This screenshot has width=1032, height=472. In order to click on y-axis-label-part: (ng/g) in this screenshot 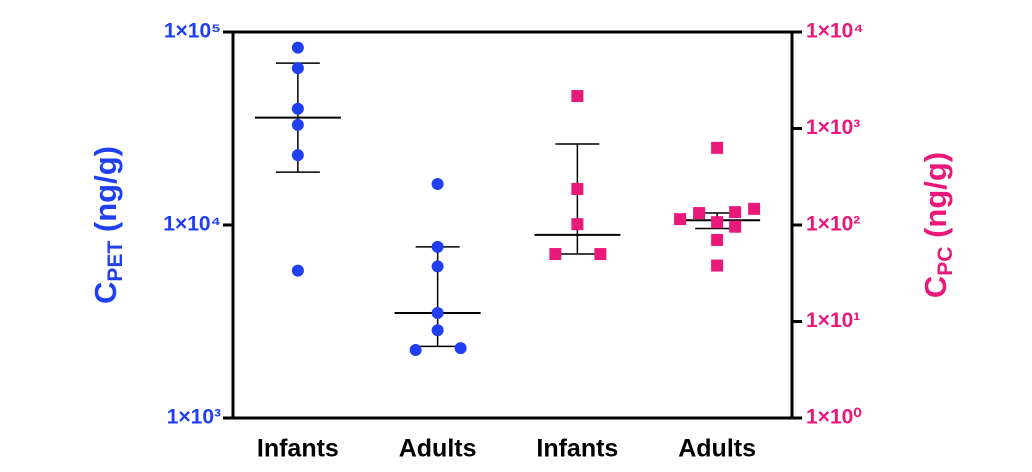, I will do `click(105, 193)`.